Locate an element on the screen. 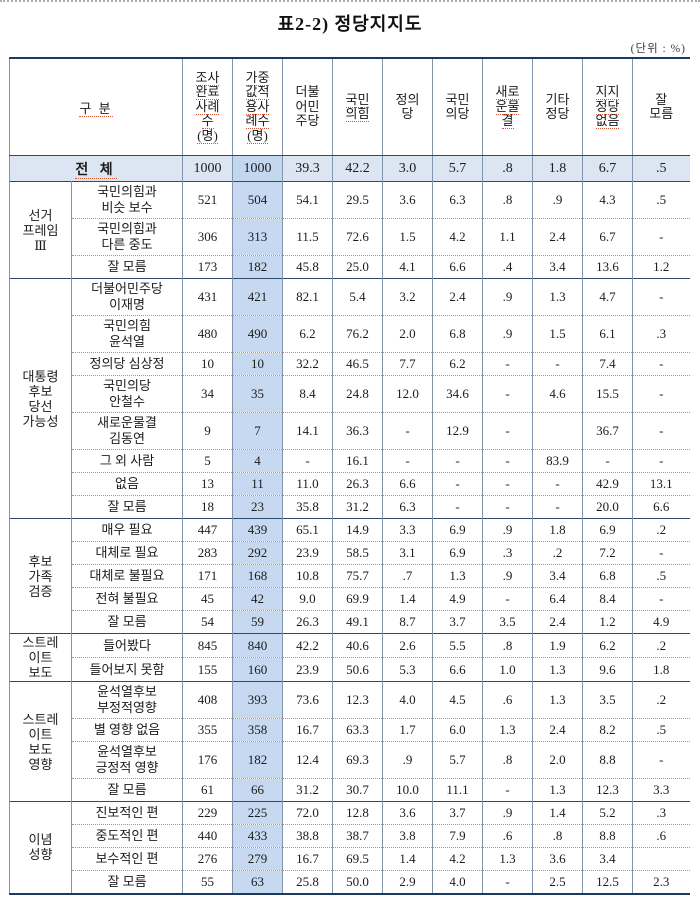 This screenshot has height=920, width=700. value-cell: 283 is located at coordinates (208, 553).